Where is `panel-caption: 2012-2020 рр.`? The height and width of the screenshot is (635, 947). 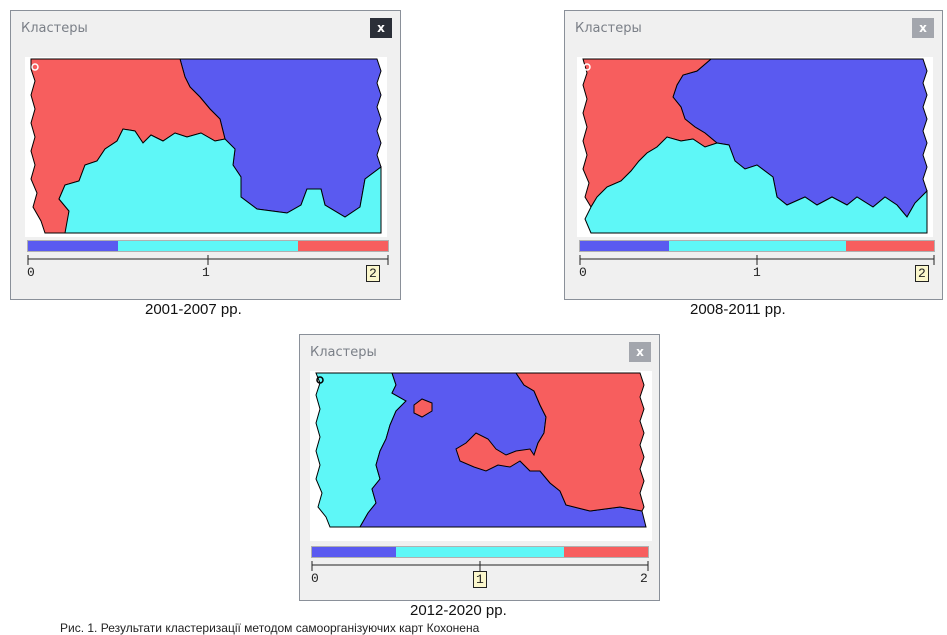
panel-caption: 2012-2020 рр. is located at coordinates (458, 610).